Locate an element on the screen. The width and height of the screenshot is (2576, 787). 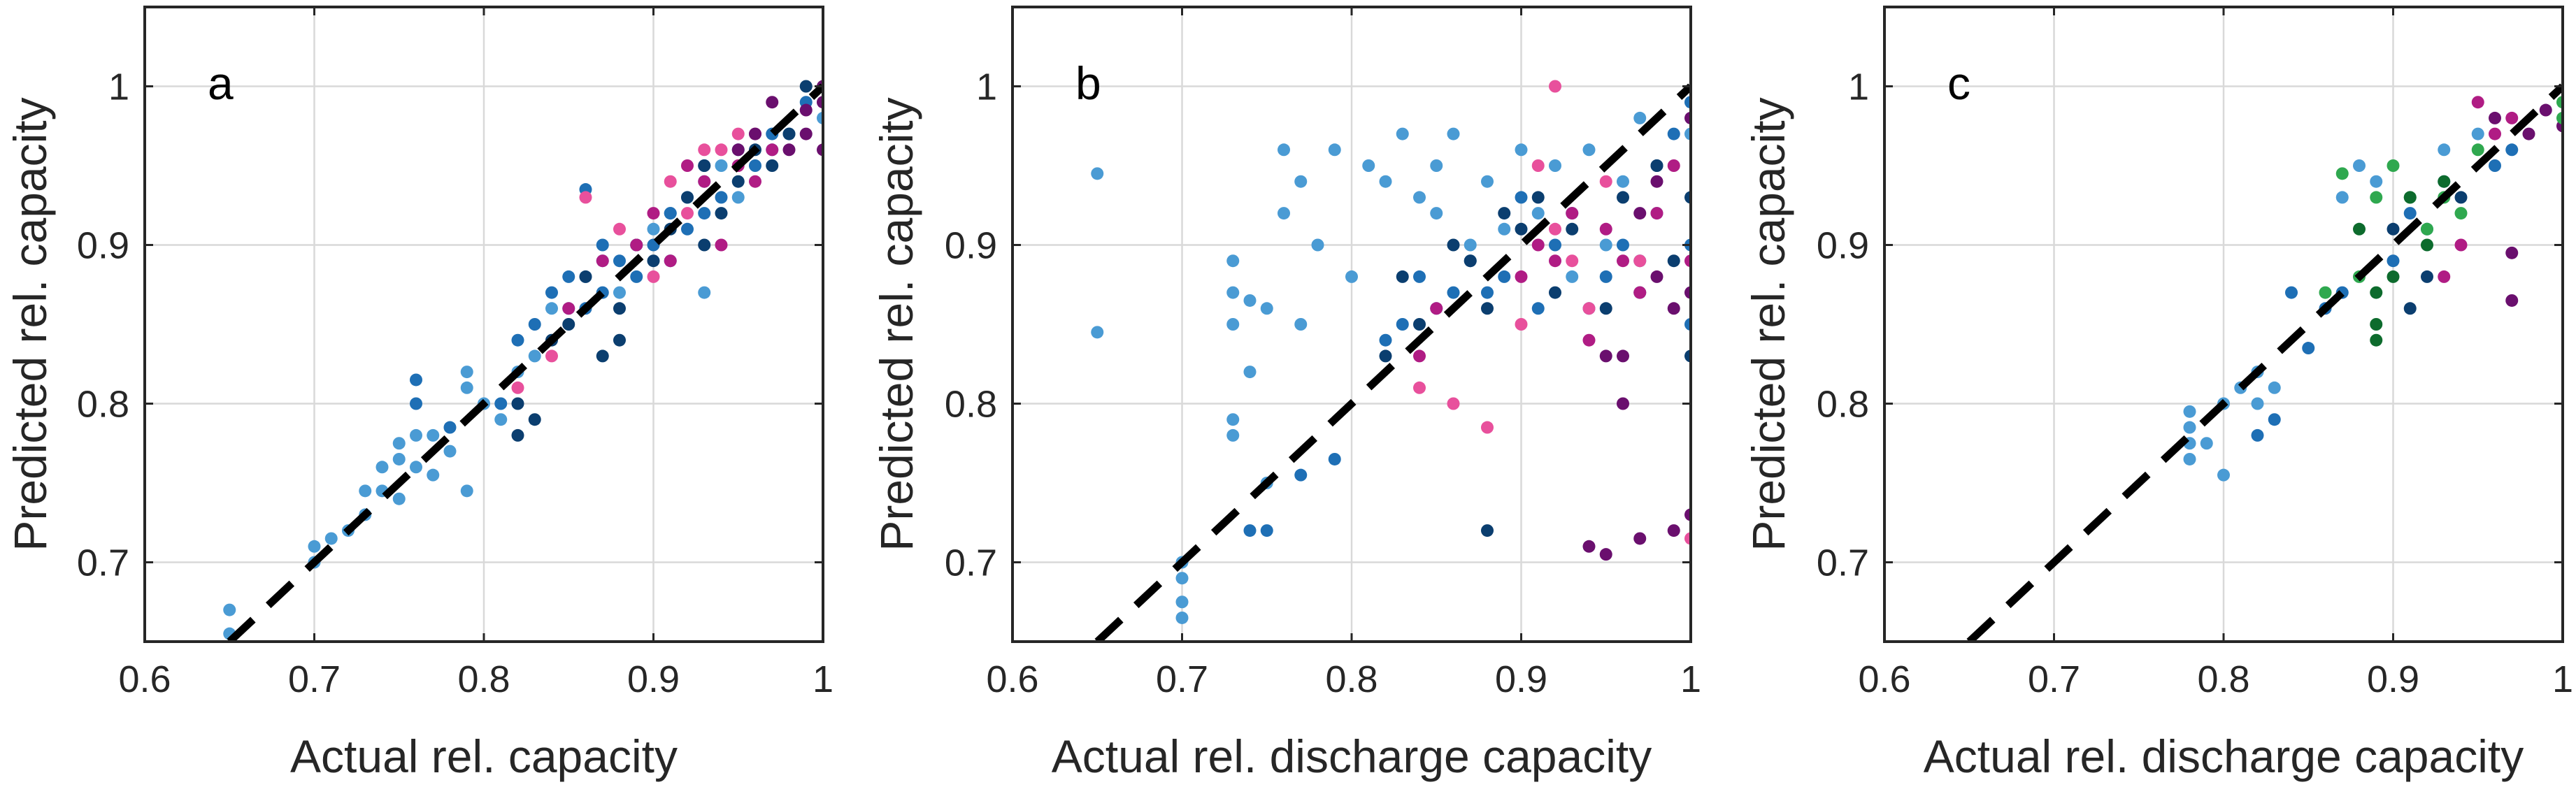
x-tick-label: 0.8 is located at coordinates (1351, 679).